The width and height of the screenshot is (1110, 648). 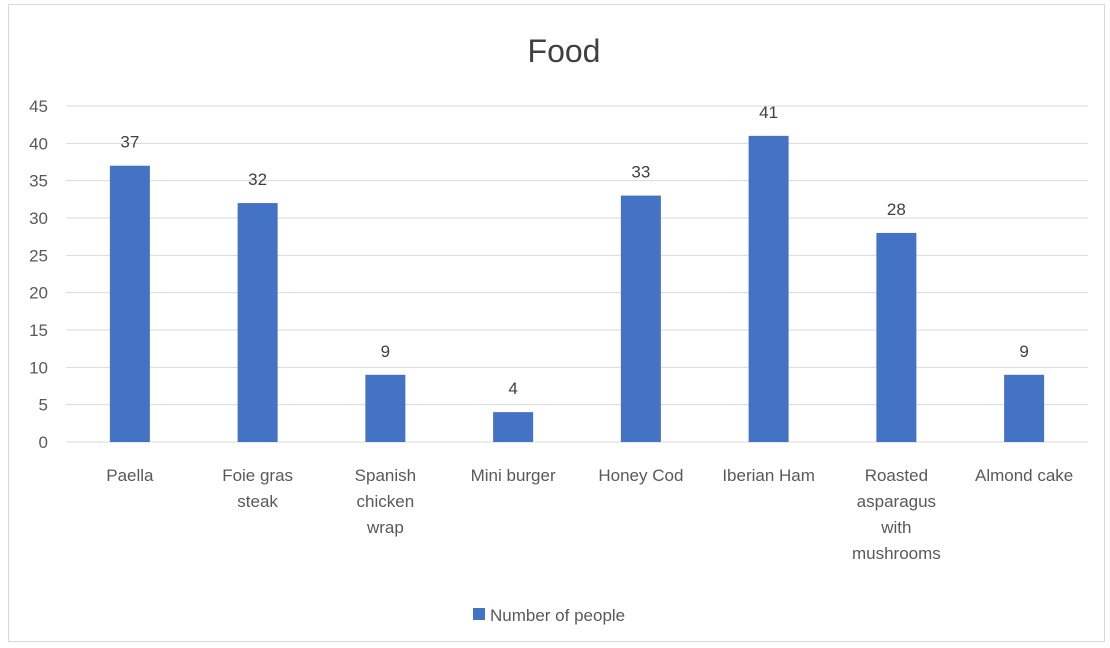 I want to click on data-label: 28, so click(x=896, y=209).